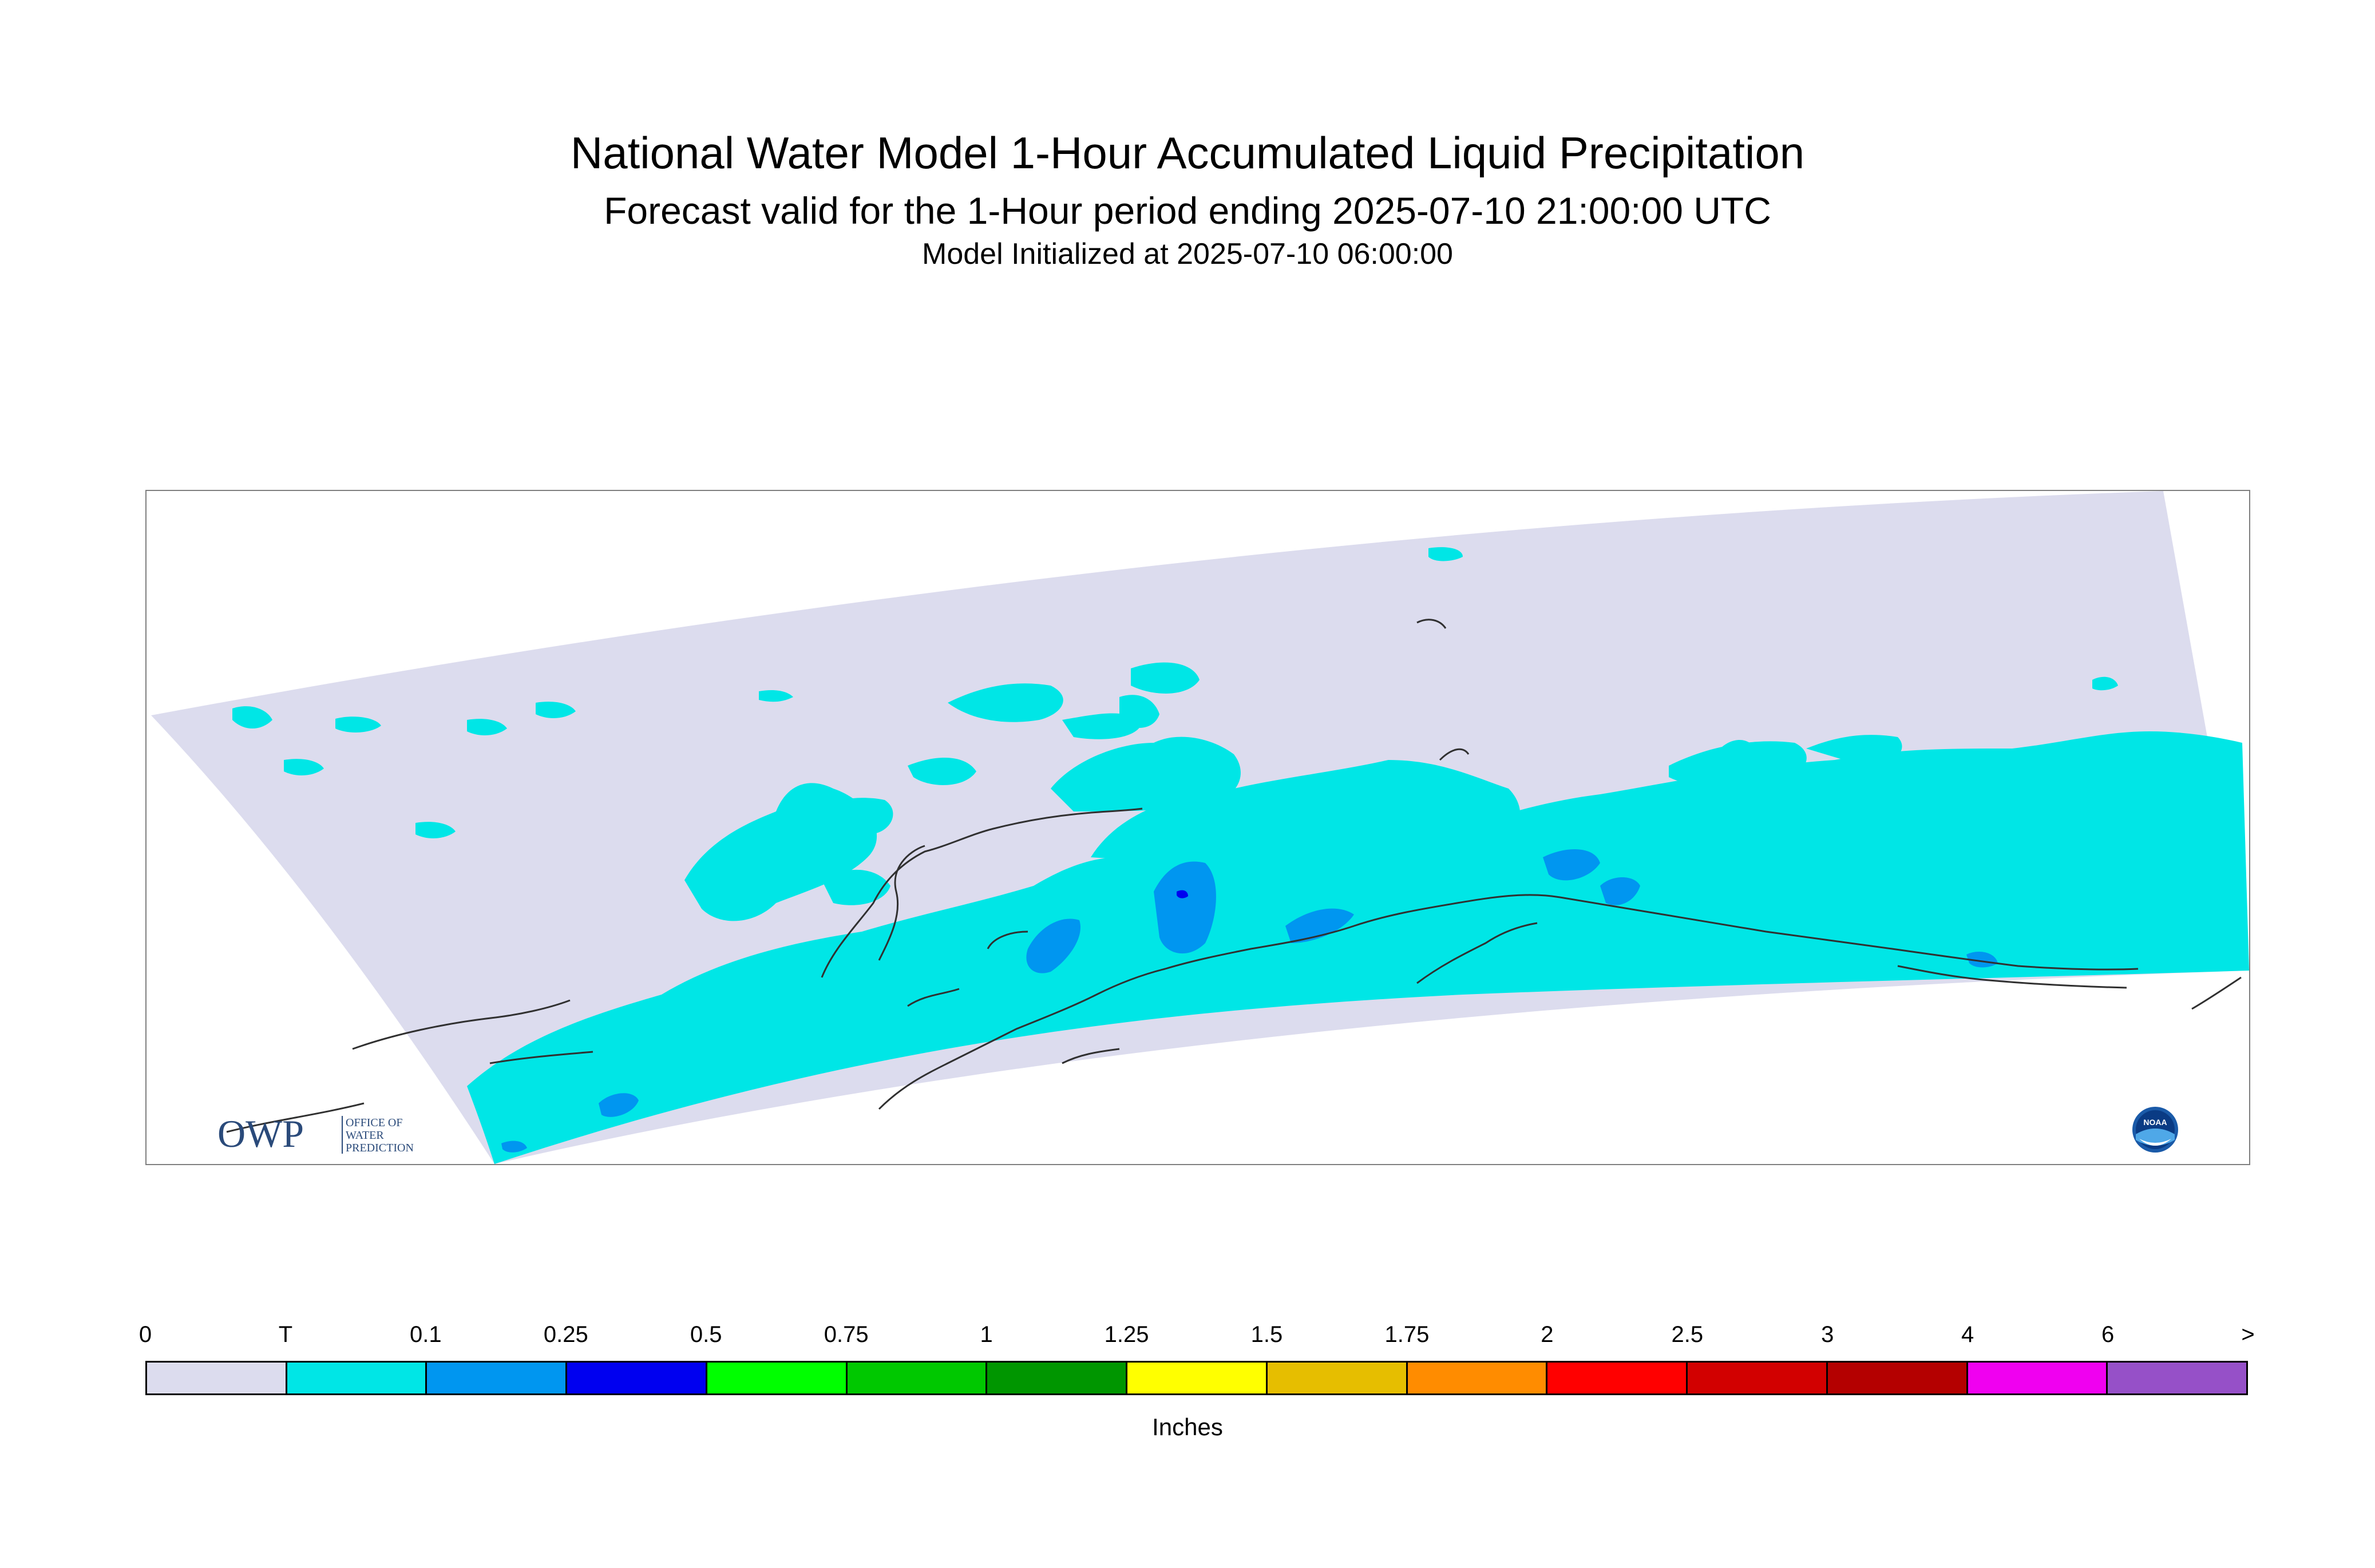  What do you see at coordinates (1249, 1001) in the screenshot?
I see `precip-light-areas` at bounding box center [1249, 1001].